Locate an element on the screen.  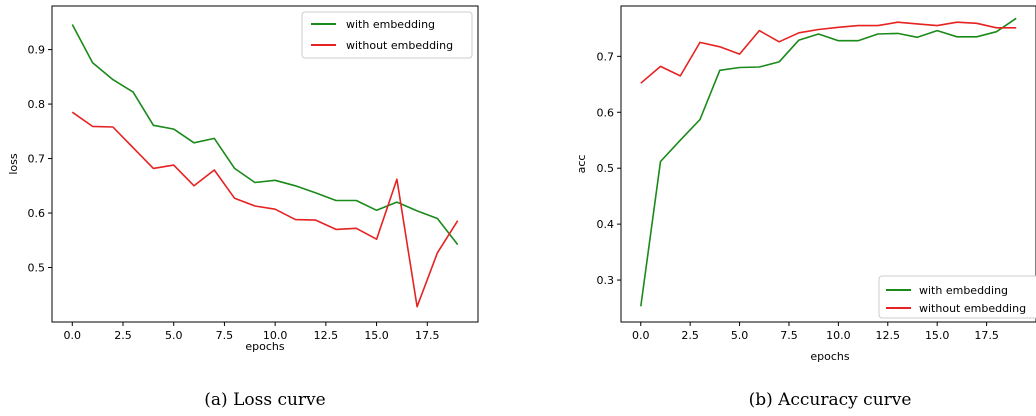
y-axis-label: acc is located at coordinates (581, 164).